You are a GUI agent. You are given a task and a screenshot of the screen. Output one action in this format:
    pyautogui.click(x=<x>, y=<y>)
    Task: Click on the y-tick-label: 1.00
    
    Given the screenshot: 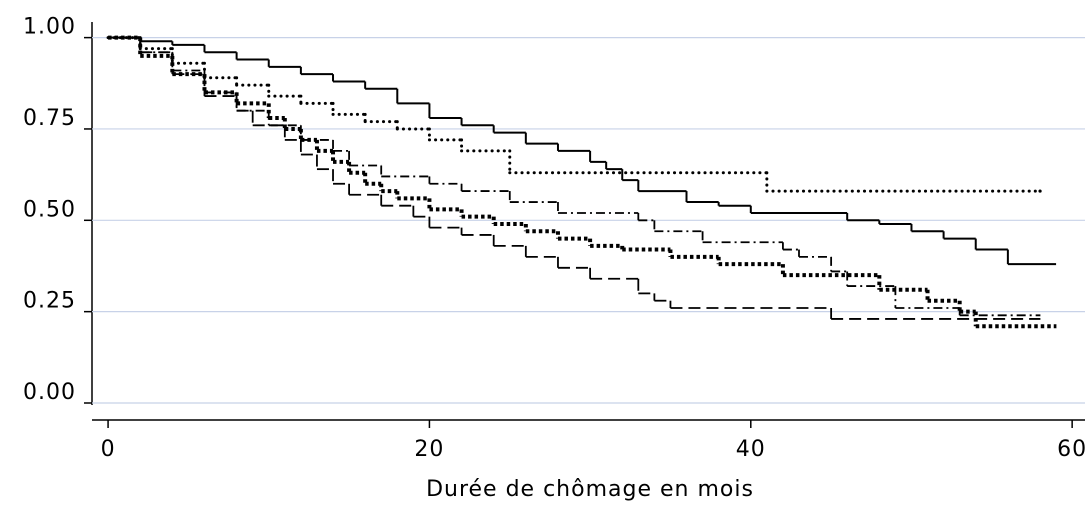 What is the action you would take?
    pyautogui.click(x=49, y=27)
    